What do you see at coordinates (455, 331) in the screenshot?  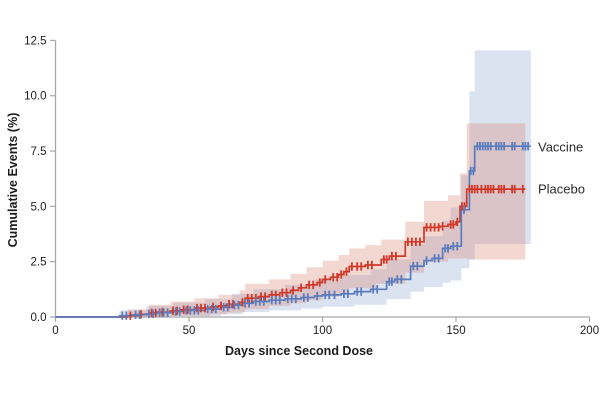 I see `x-tick-label: 150` at bounding box center [455, 331].